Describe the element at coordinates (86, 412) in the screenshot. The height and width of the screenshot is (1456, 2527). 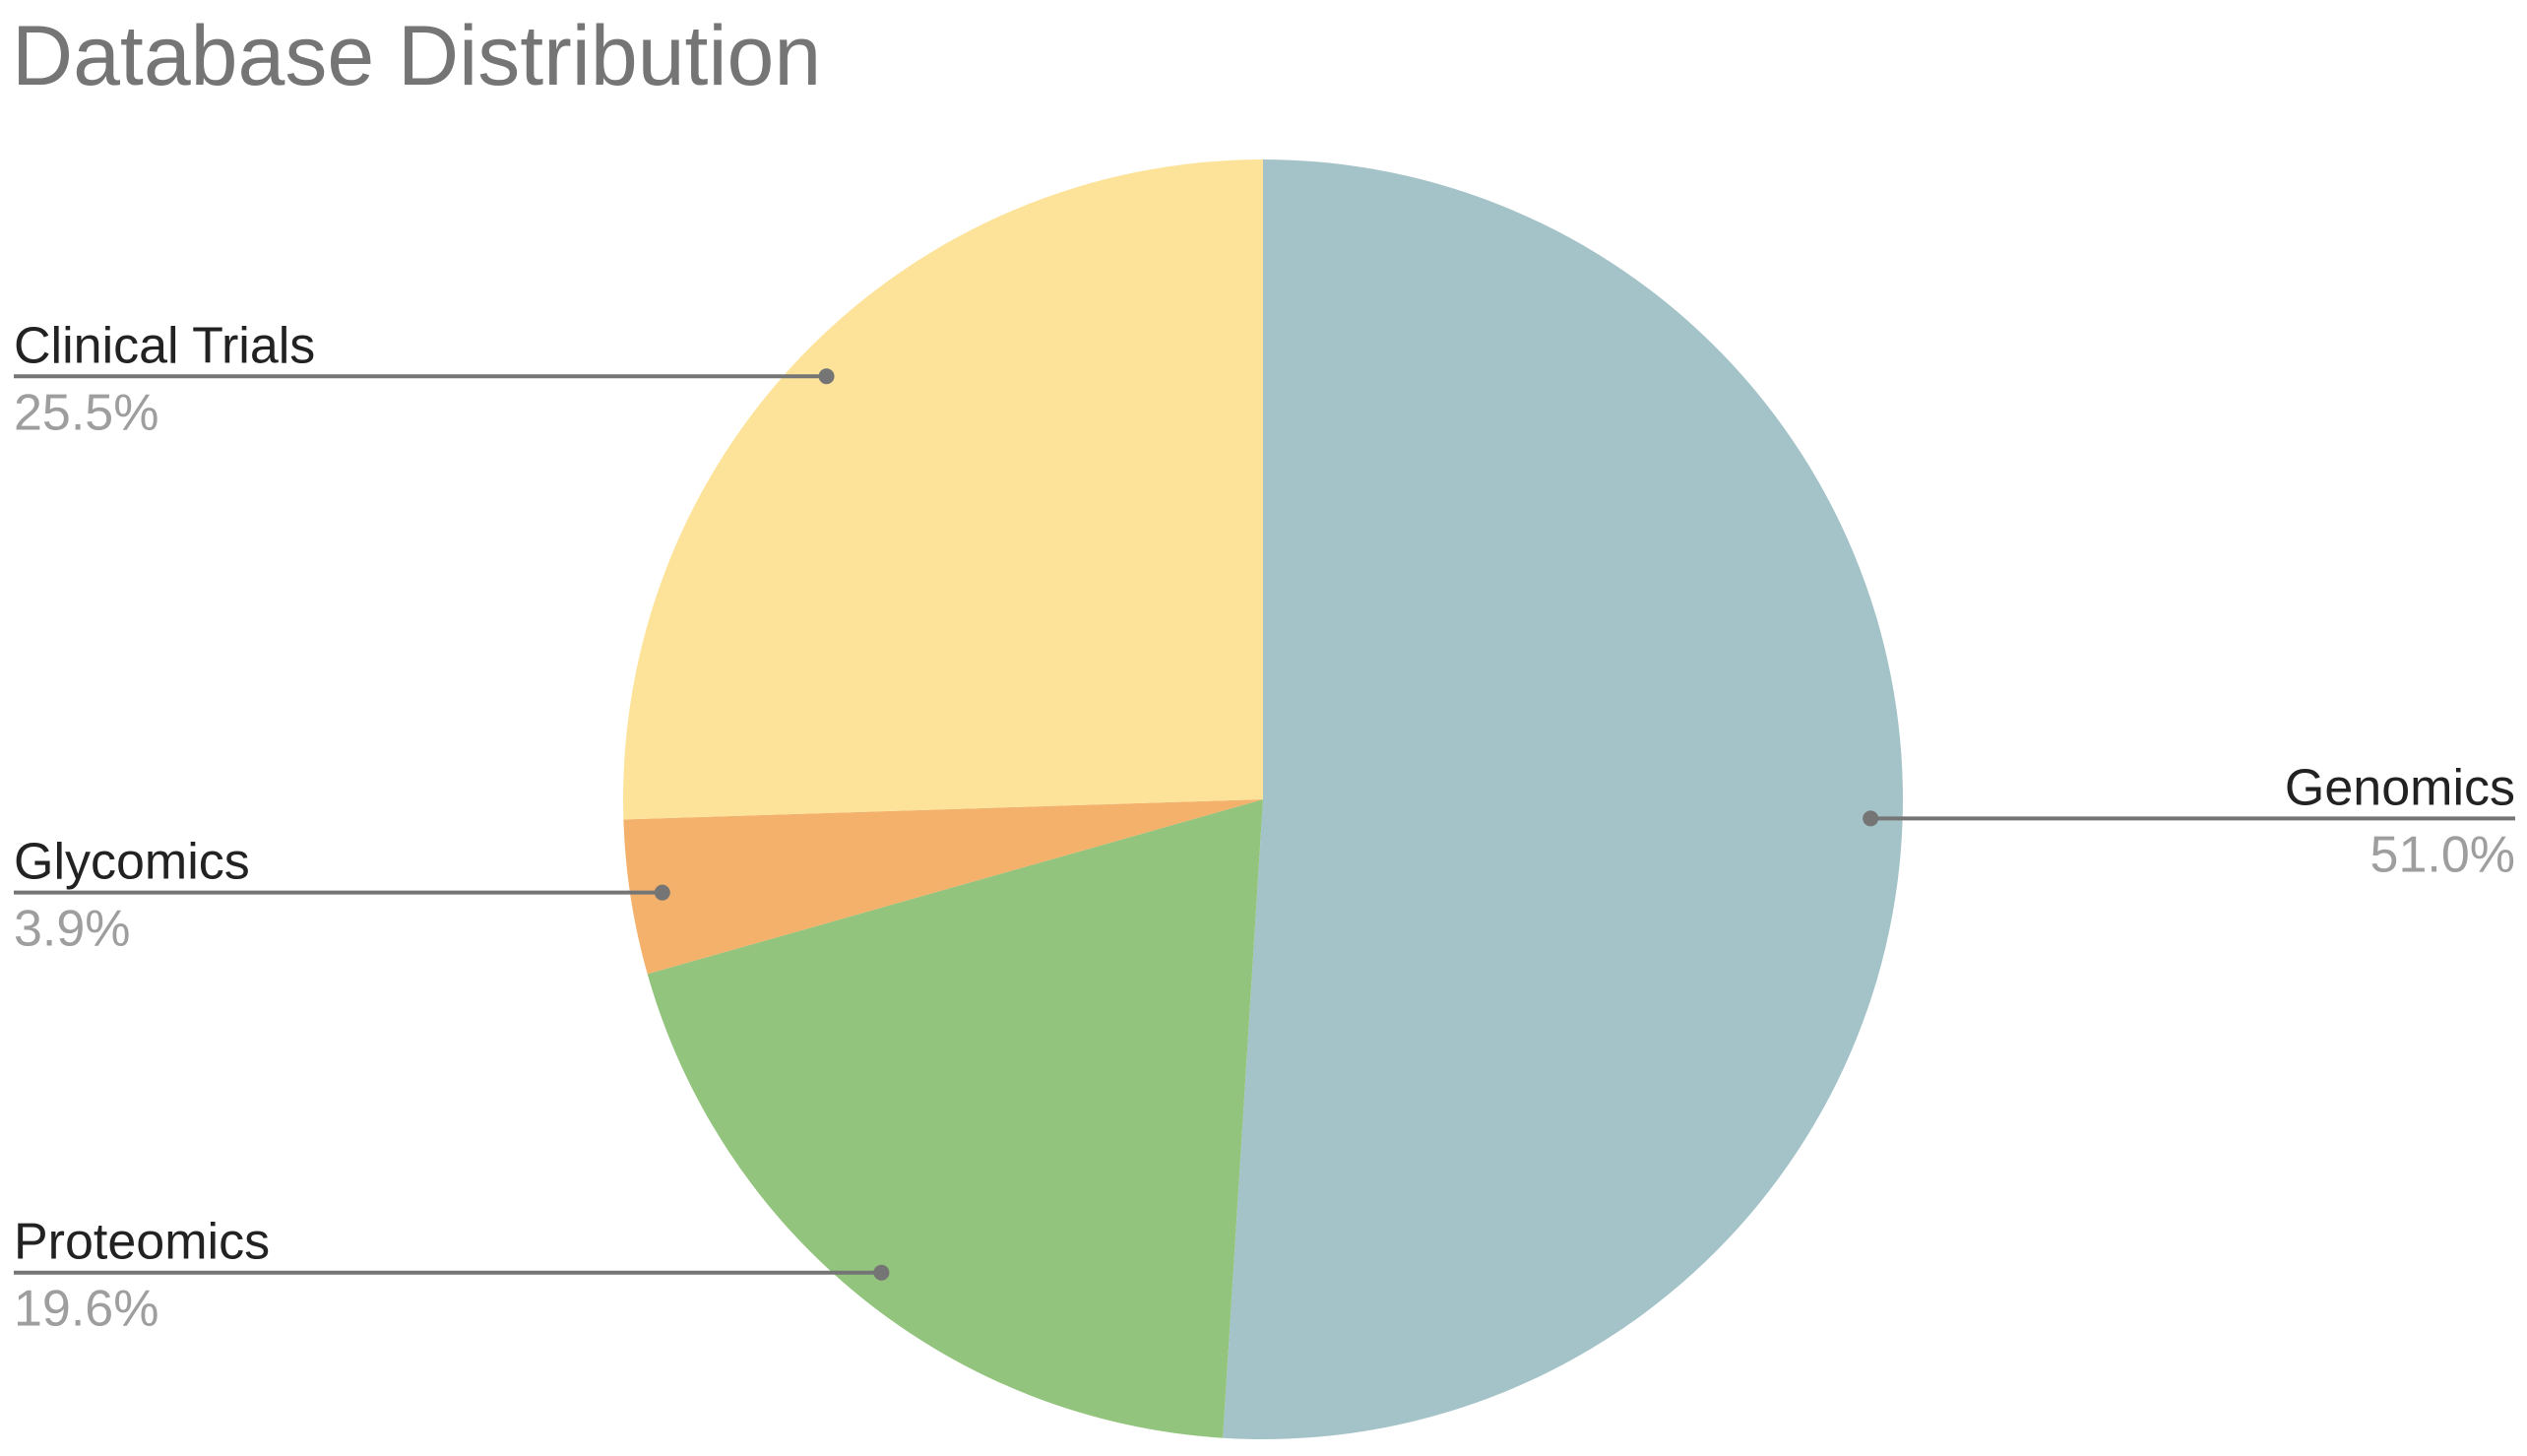
I see `slice-value-clinical-trials: 25.5%` at that location.